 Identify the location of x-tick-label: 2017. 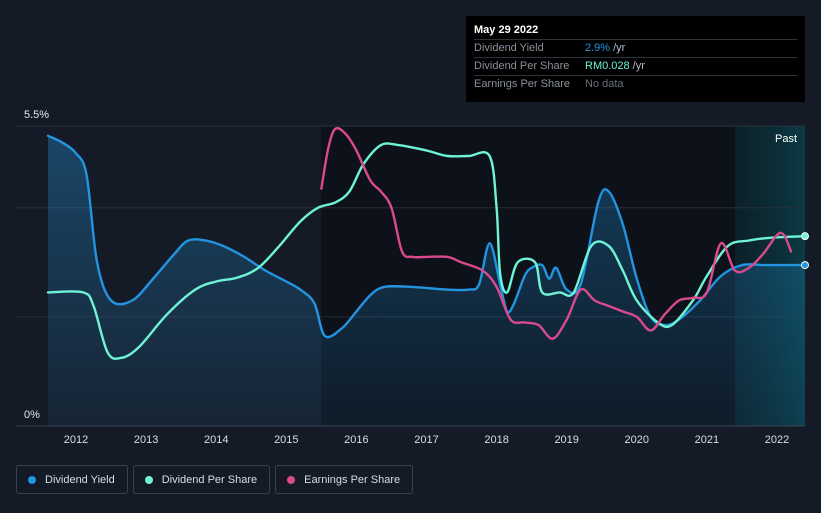
(426, 440).